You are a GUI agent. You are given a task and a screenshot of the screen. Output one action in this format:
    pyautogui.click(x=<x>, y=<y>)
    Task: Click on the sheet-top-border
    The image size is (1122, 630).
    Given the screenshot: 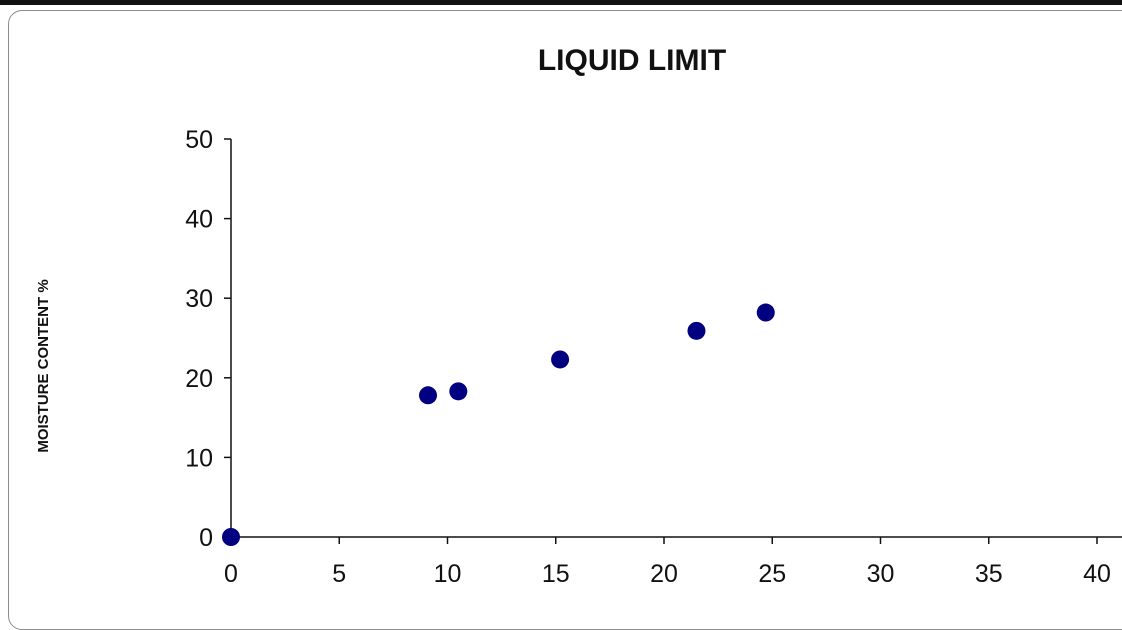 What is the action you would take?
    pyautogui.click(x=561, y=2)
    